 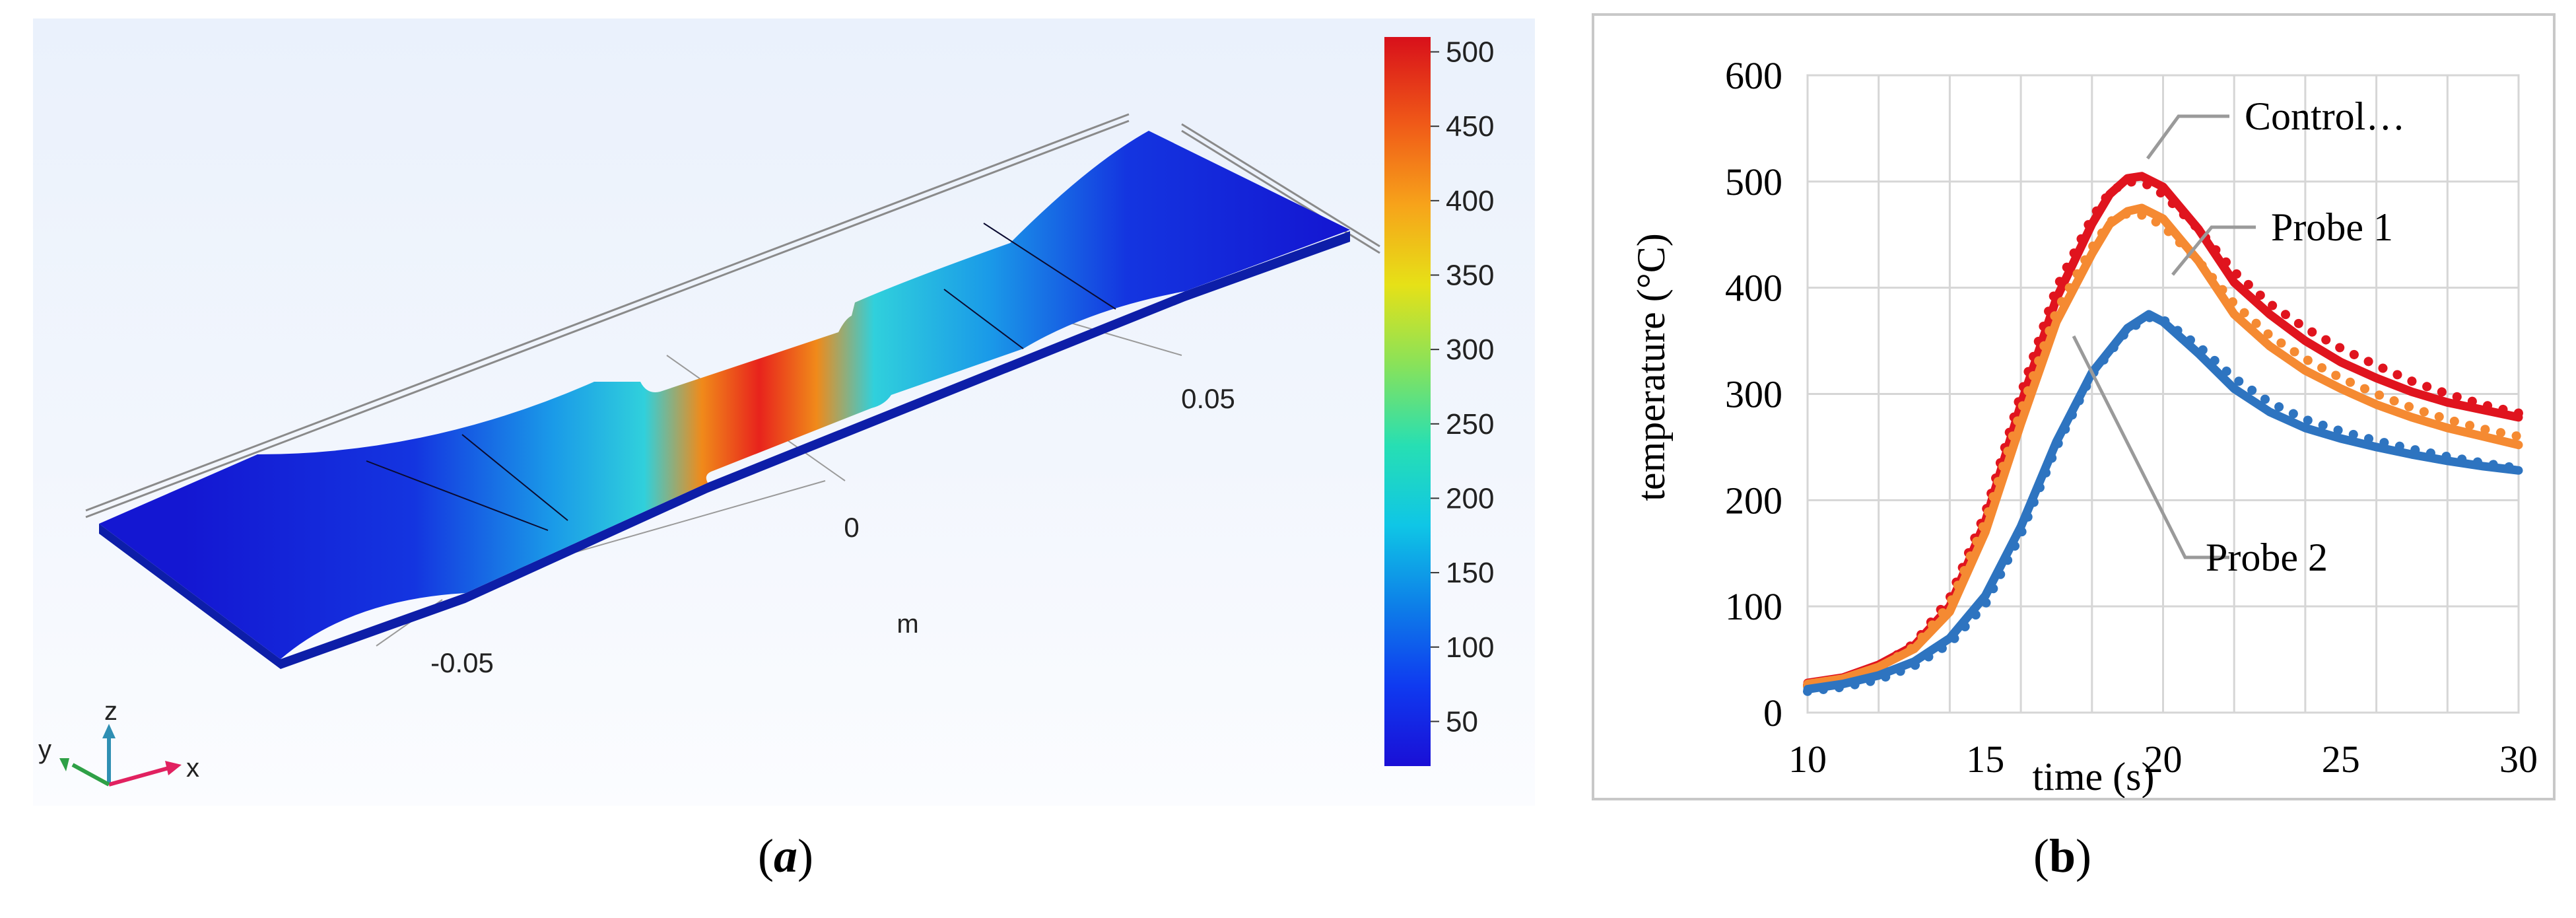 I want to click on series-line-probe2-dotted, so click(x=2163, y=504).